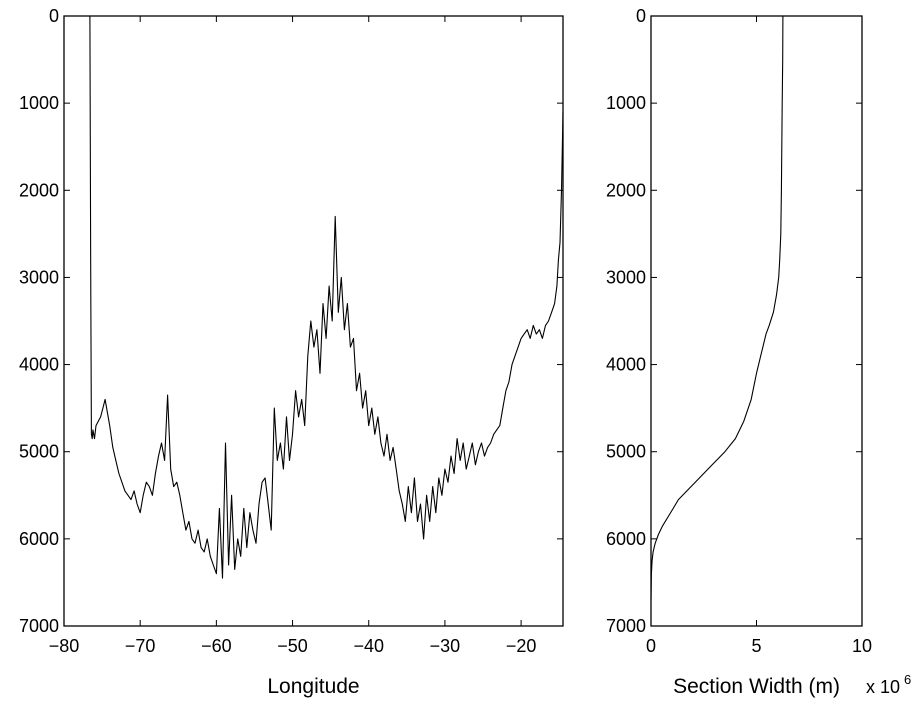  I want to click on x-axis-multiplier: x 10, so click(883, 687).